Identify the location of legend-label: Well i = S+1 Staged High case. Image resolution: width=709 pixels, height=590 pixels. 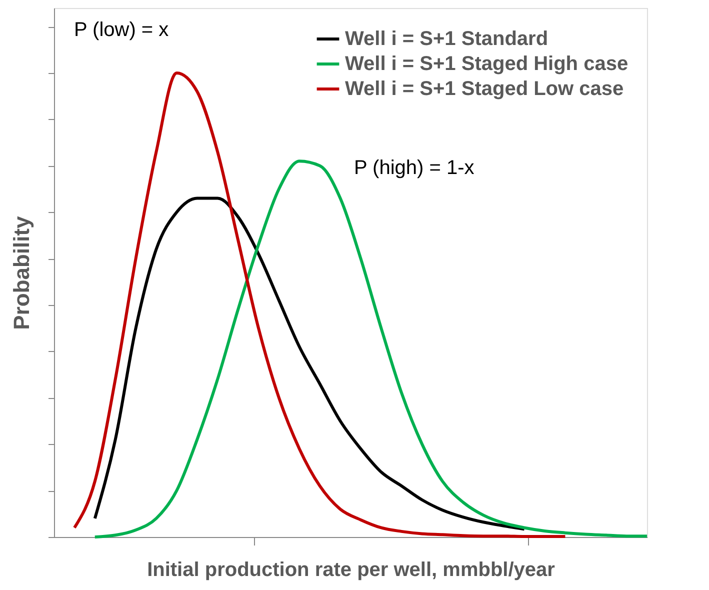
(486, 64).